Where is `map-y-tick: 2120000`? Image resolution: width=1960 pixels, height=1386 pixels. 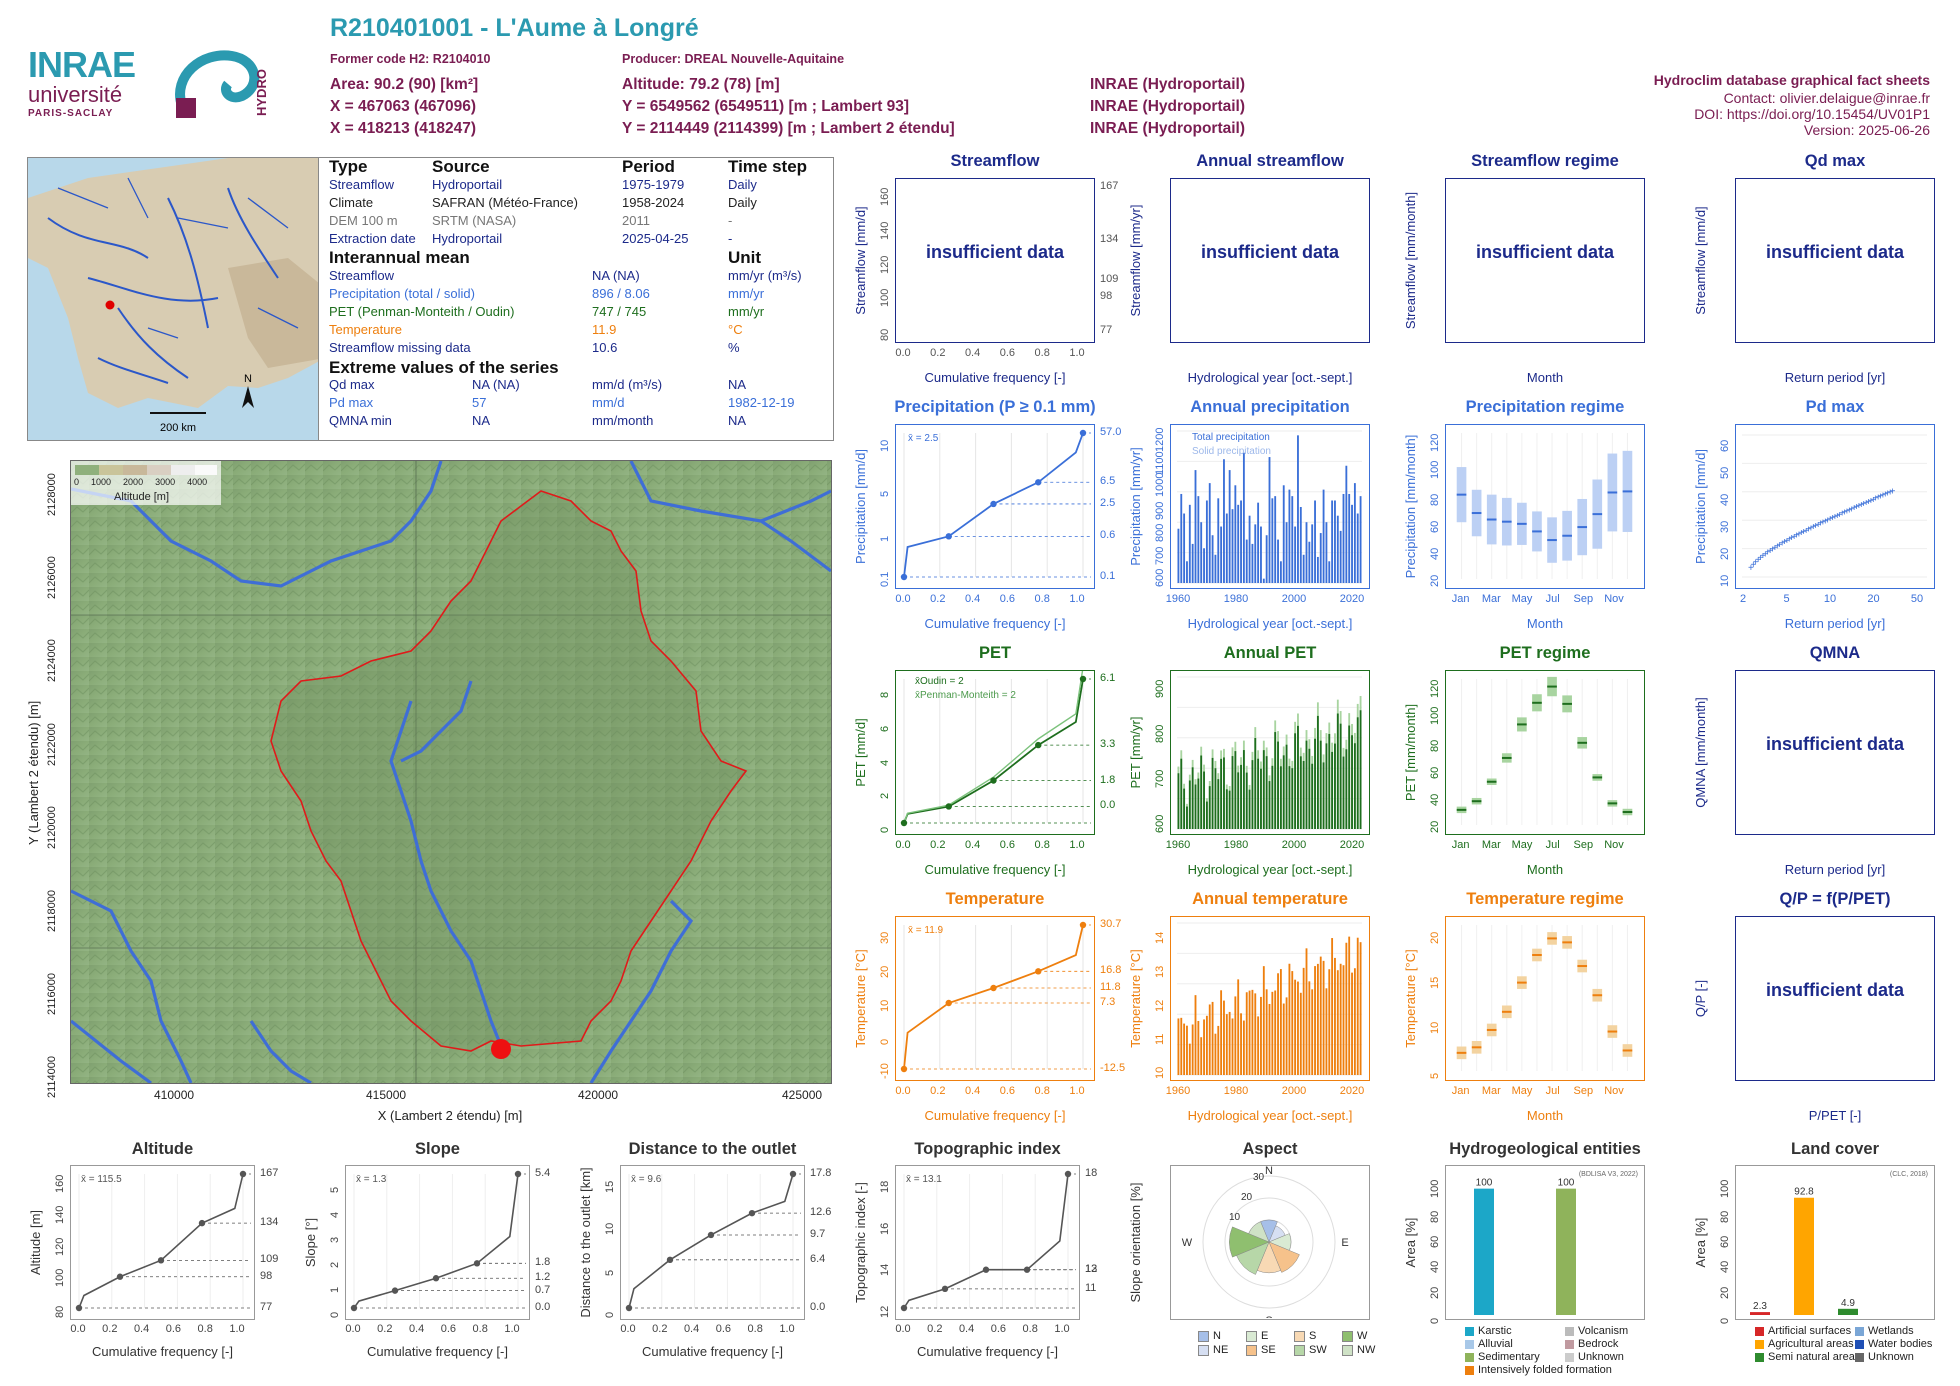 map-y-tick: 2120000 is located at coordinates (52, 827).